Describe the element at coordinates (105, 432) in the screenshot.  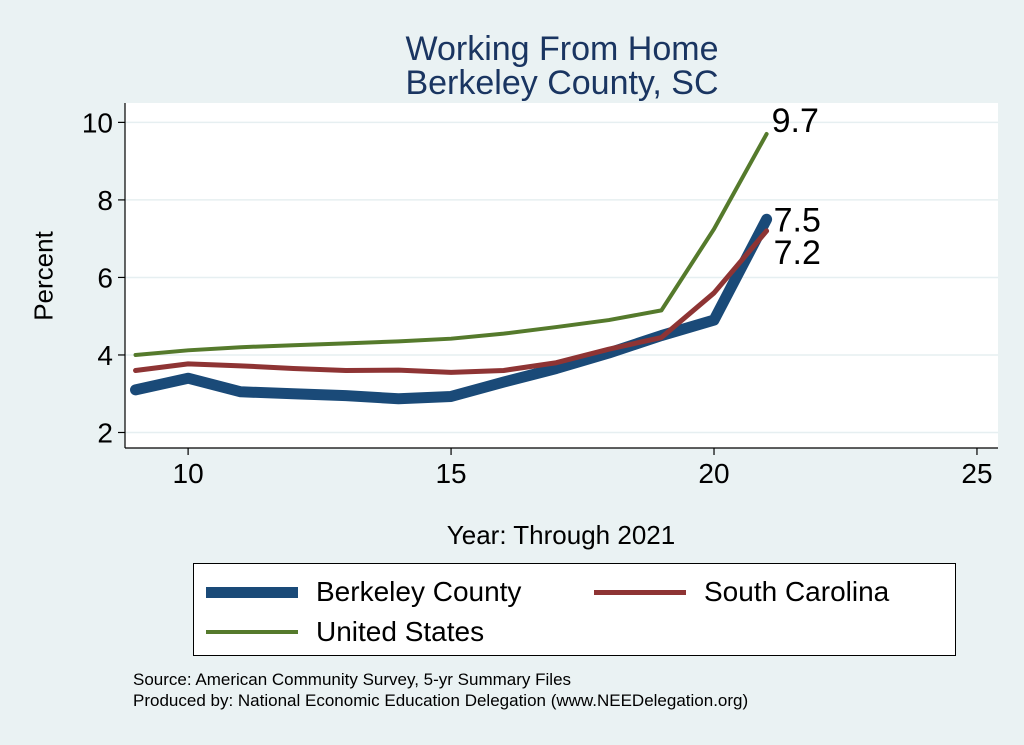
I see `y-tick-label: 2` at that location.